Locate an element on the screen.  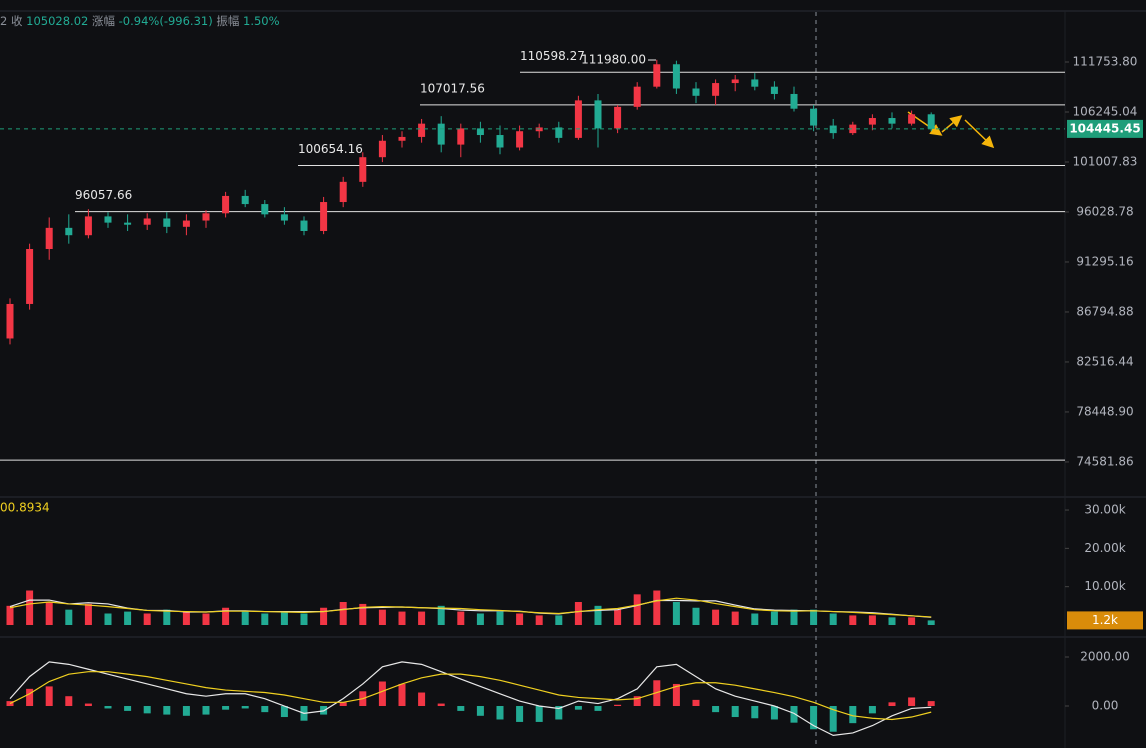
volume-indicator: 00.8934 is located at coordinates (25, 508).